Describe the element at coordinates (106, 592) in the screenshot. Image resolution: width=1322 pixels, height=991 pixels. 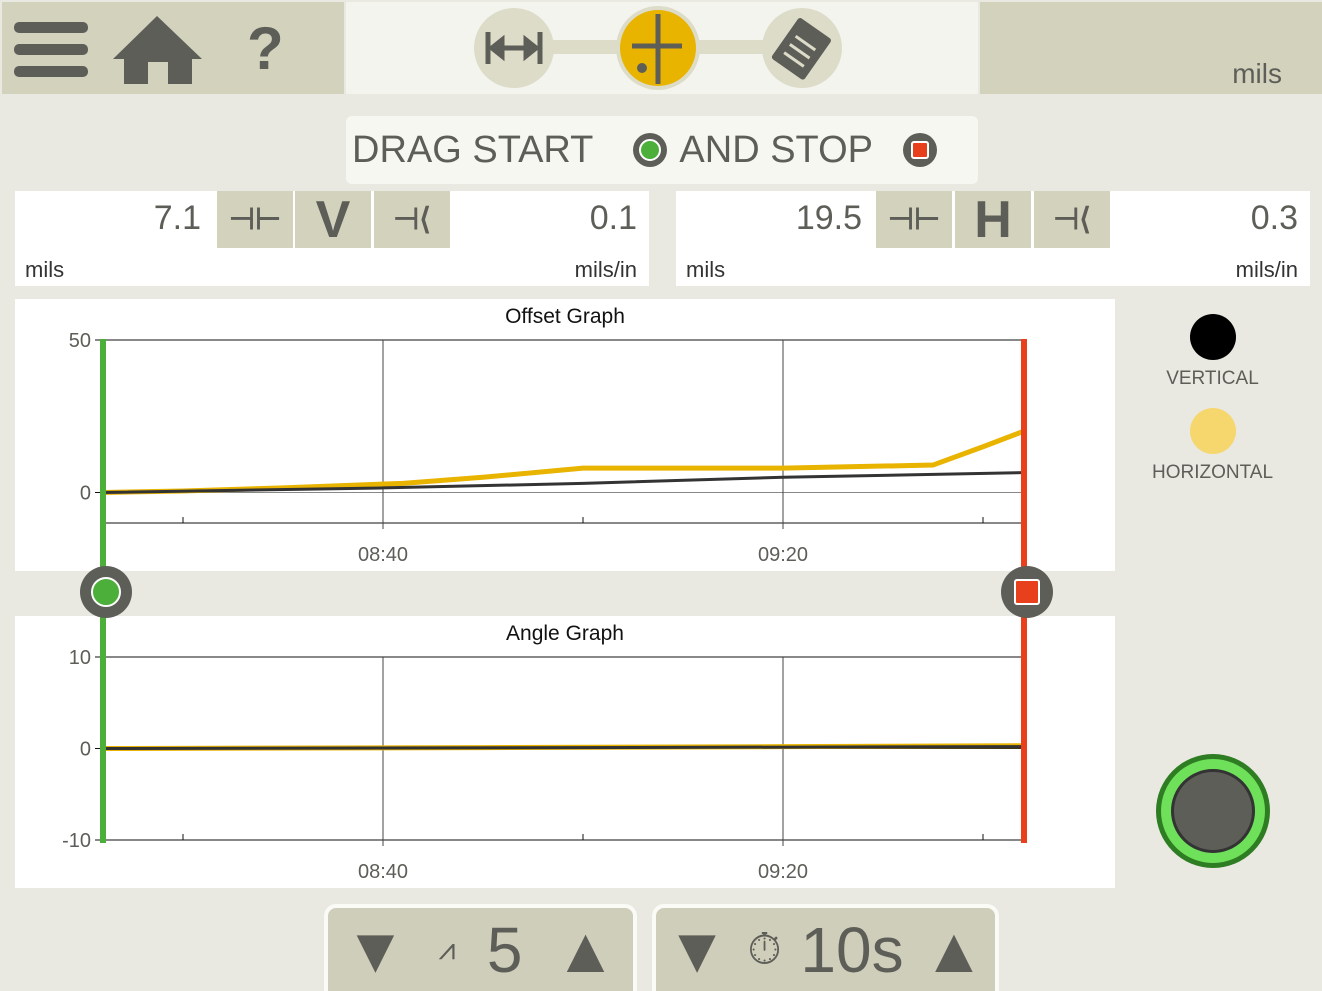
I see `start-handle` at that location.